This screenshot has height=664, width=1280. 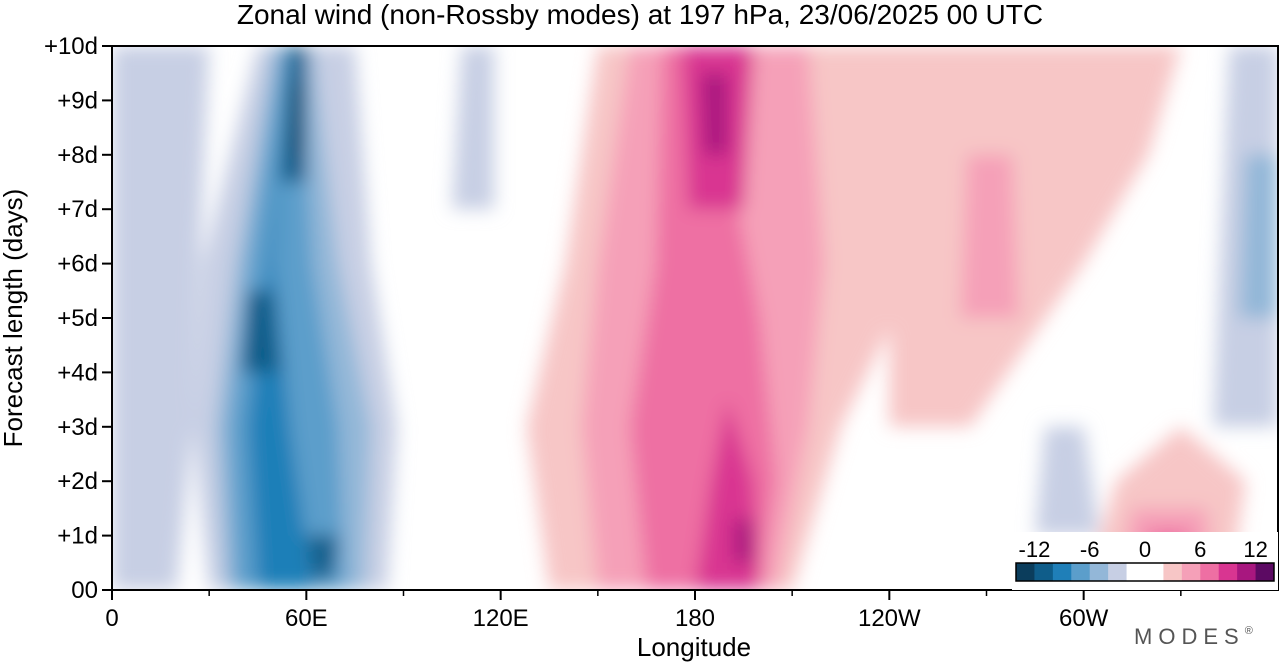 What do you see at coordinates (71, 46) in the screenshot?
I see `y-tick-label: +10d` at bounding box center [71, 46].